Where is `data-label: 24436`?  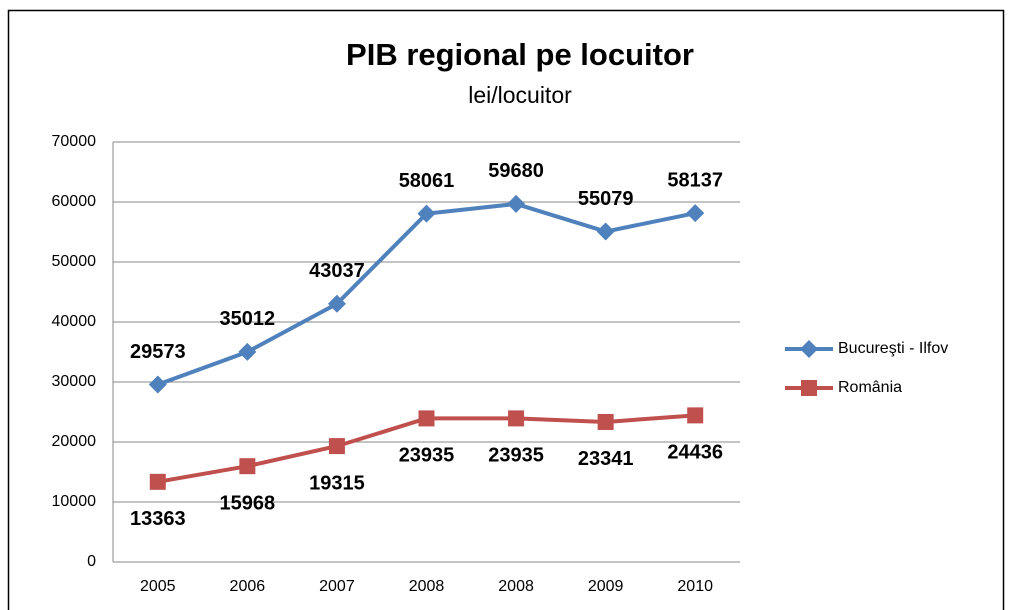 data-label: 24436 is located at coordinates (695, 453).